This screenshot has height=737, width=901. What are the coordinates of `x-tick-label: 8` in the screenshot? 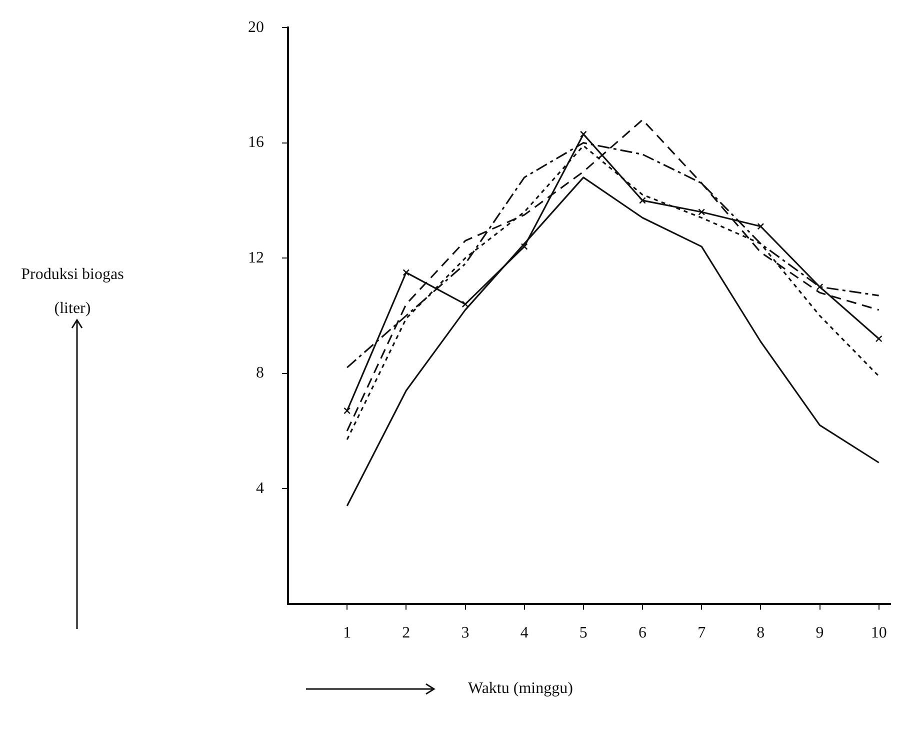 It's located at (760, 633).